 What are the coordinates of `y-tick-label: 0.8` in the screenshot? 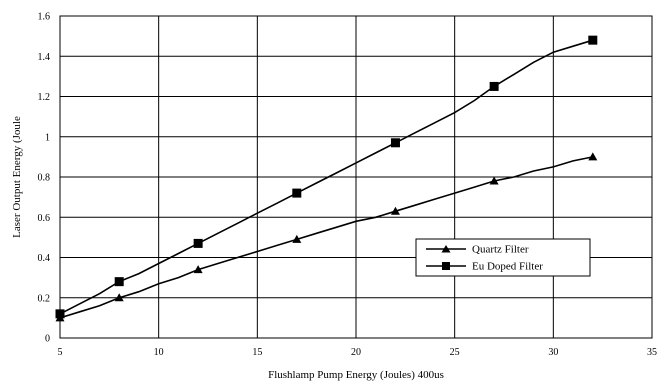 It's located at (44, 178).